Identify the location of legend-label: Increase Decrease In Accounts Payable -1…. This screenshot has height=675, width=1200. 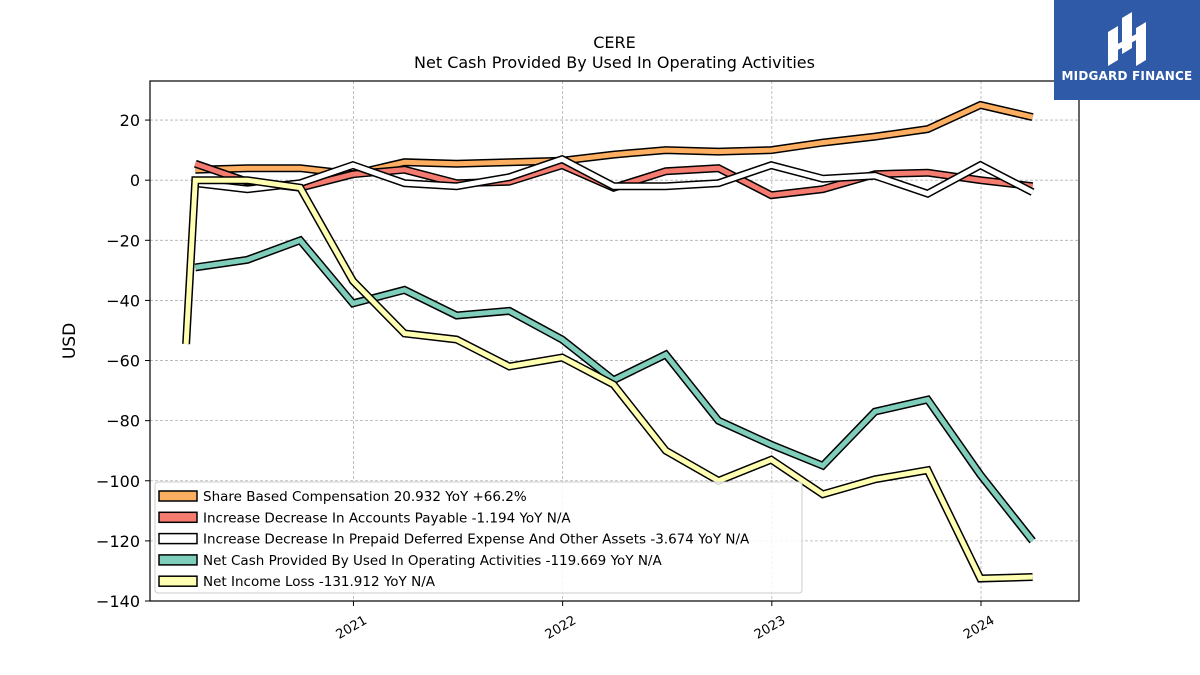
(387, 518).